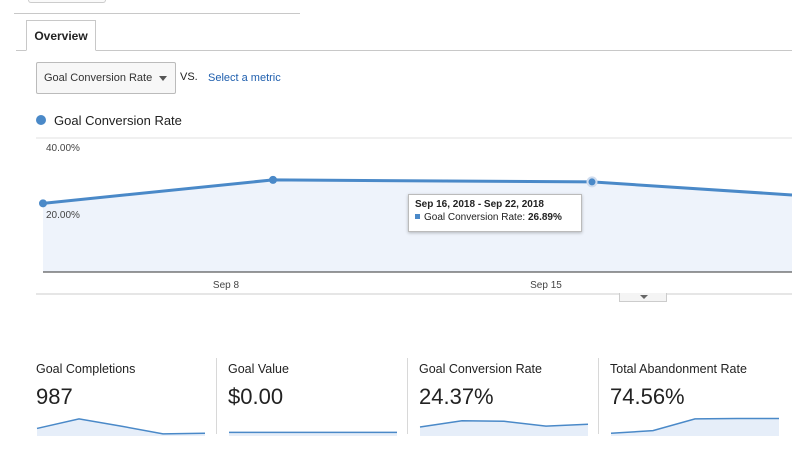 Image resolution: width=792 pixels, height=455 pixels. Describe the element at coordinates (544, 217) in the screenshot. I see `tooltip-value: 26.89%` at that location.